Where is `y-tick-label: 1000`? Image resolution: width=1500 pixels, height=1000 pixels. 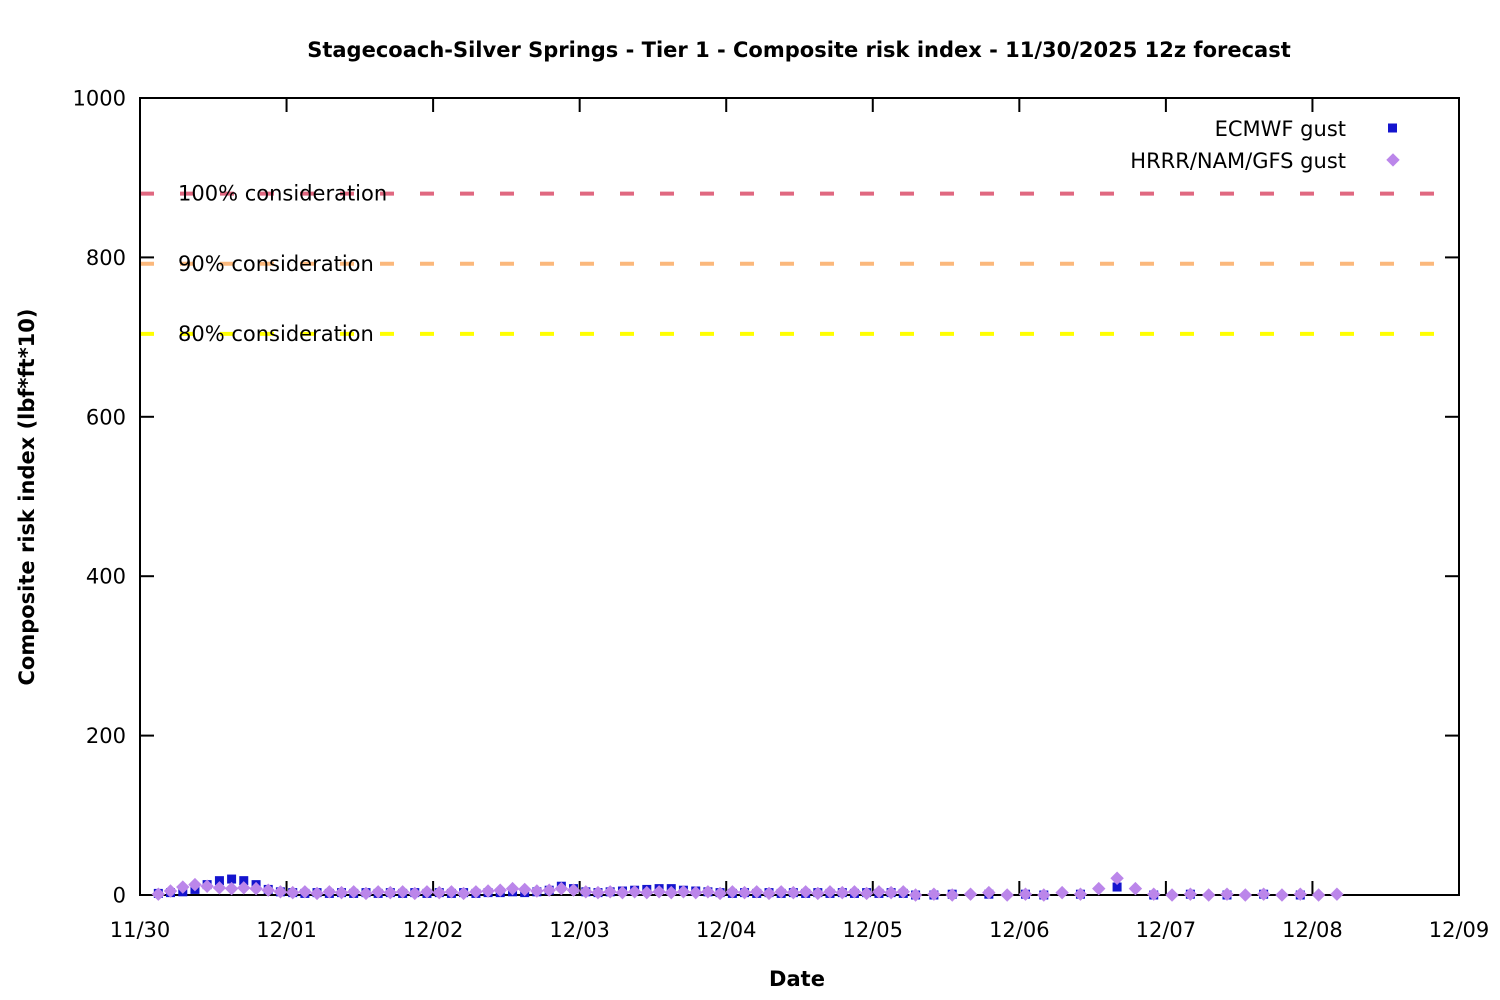 y-tick-label: 1000 is located at coordinates (99, 99).